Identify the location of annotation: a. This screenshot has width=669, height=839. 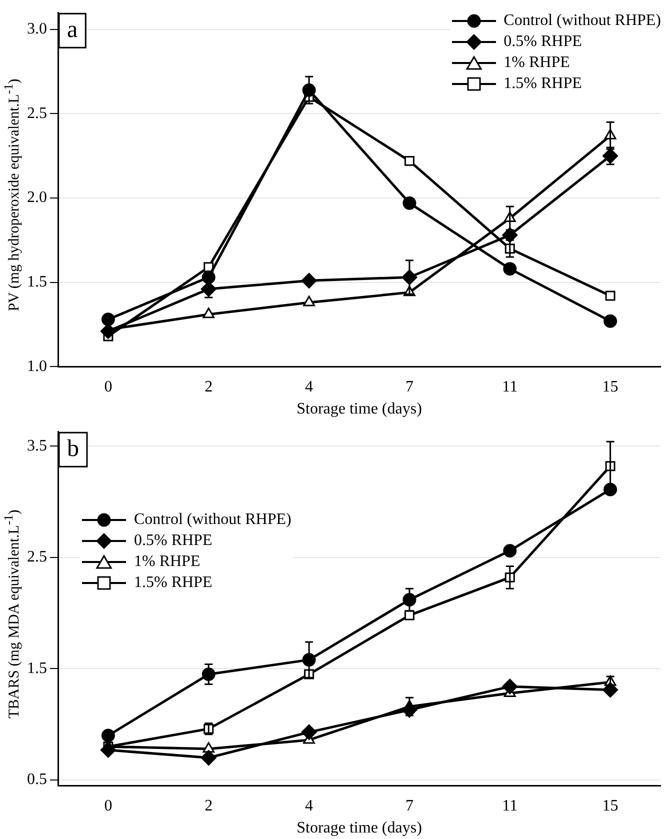
(72, 29).